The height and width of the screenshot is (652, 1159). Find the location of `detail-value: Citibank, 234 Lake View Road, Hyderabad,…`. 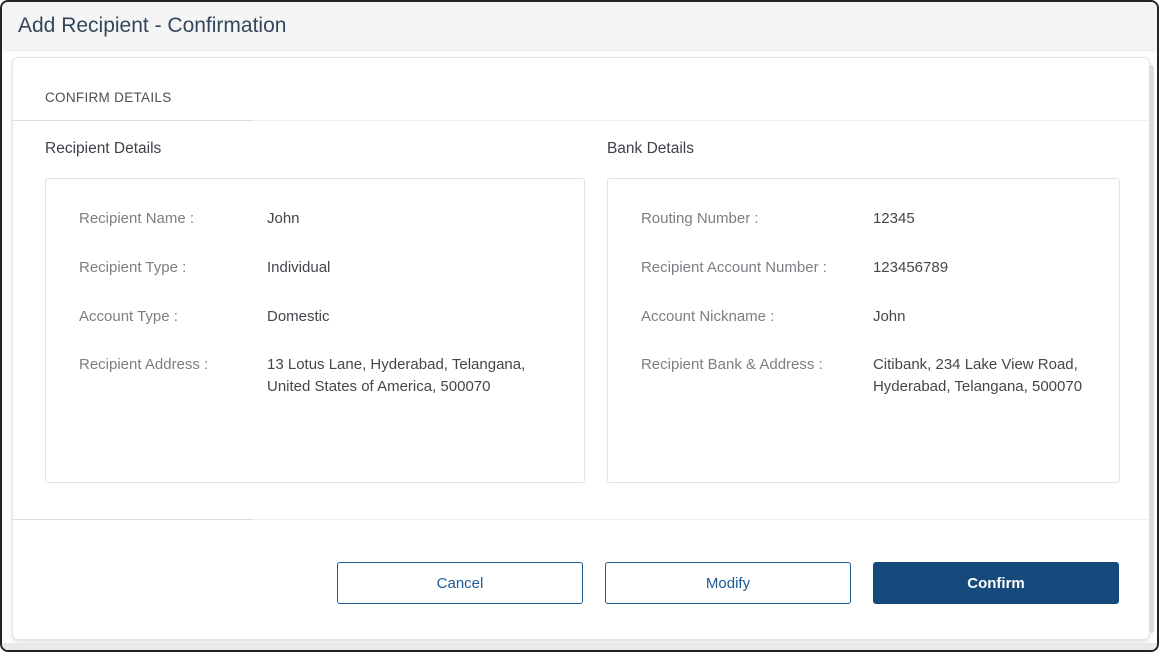

detail-value: Citibank, 234 Lake View Road, Hyderabad,… is located at coordinates (977, 375).